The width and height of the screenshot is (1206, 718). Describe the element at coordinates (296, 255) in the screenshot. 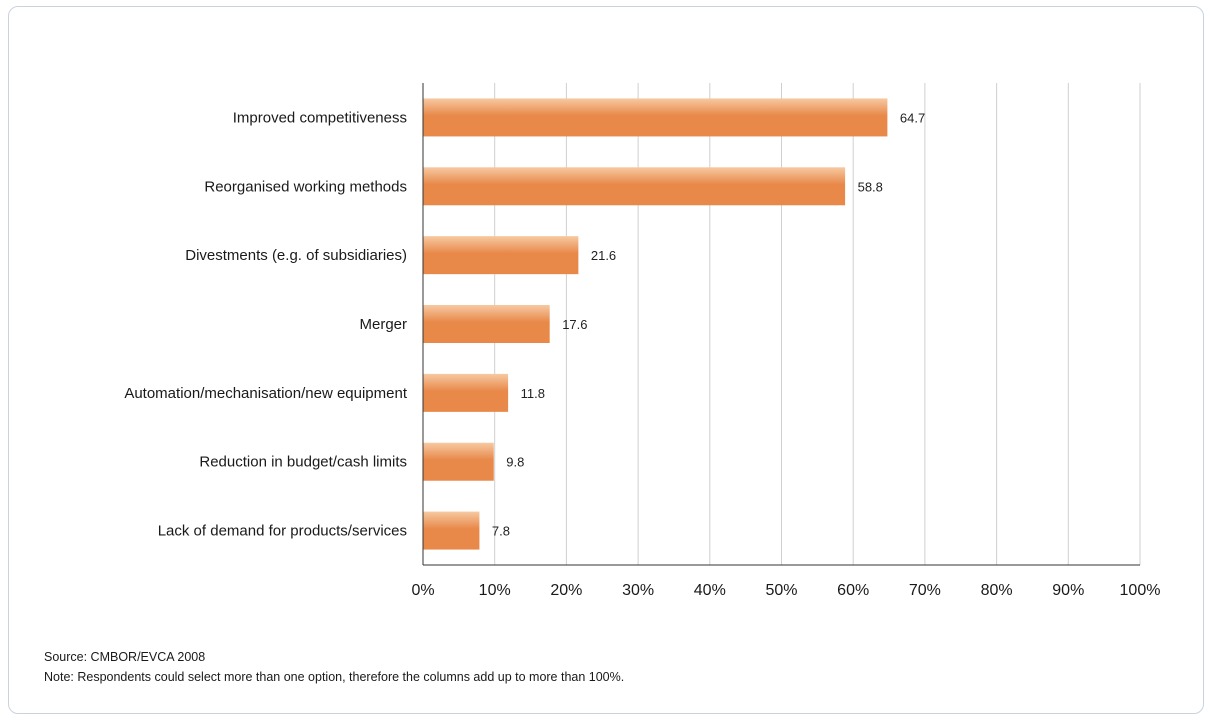

I see `category-label: Divestments (e.g. of subsidiaries)` at that location.